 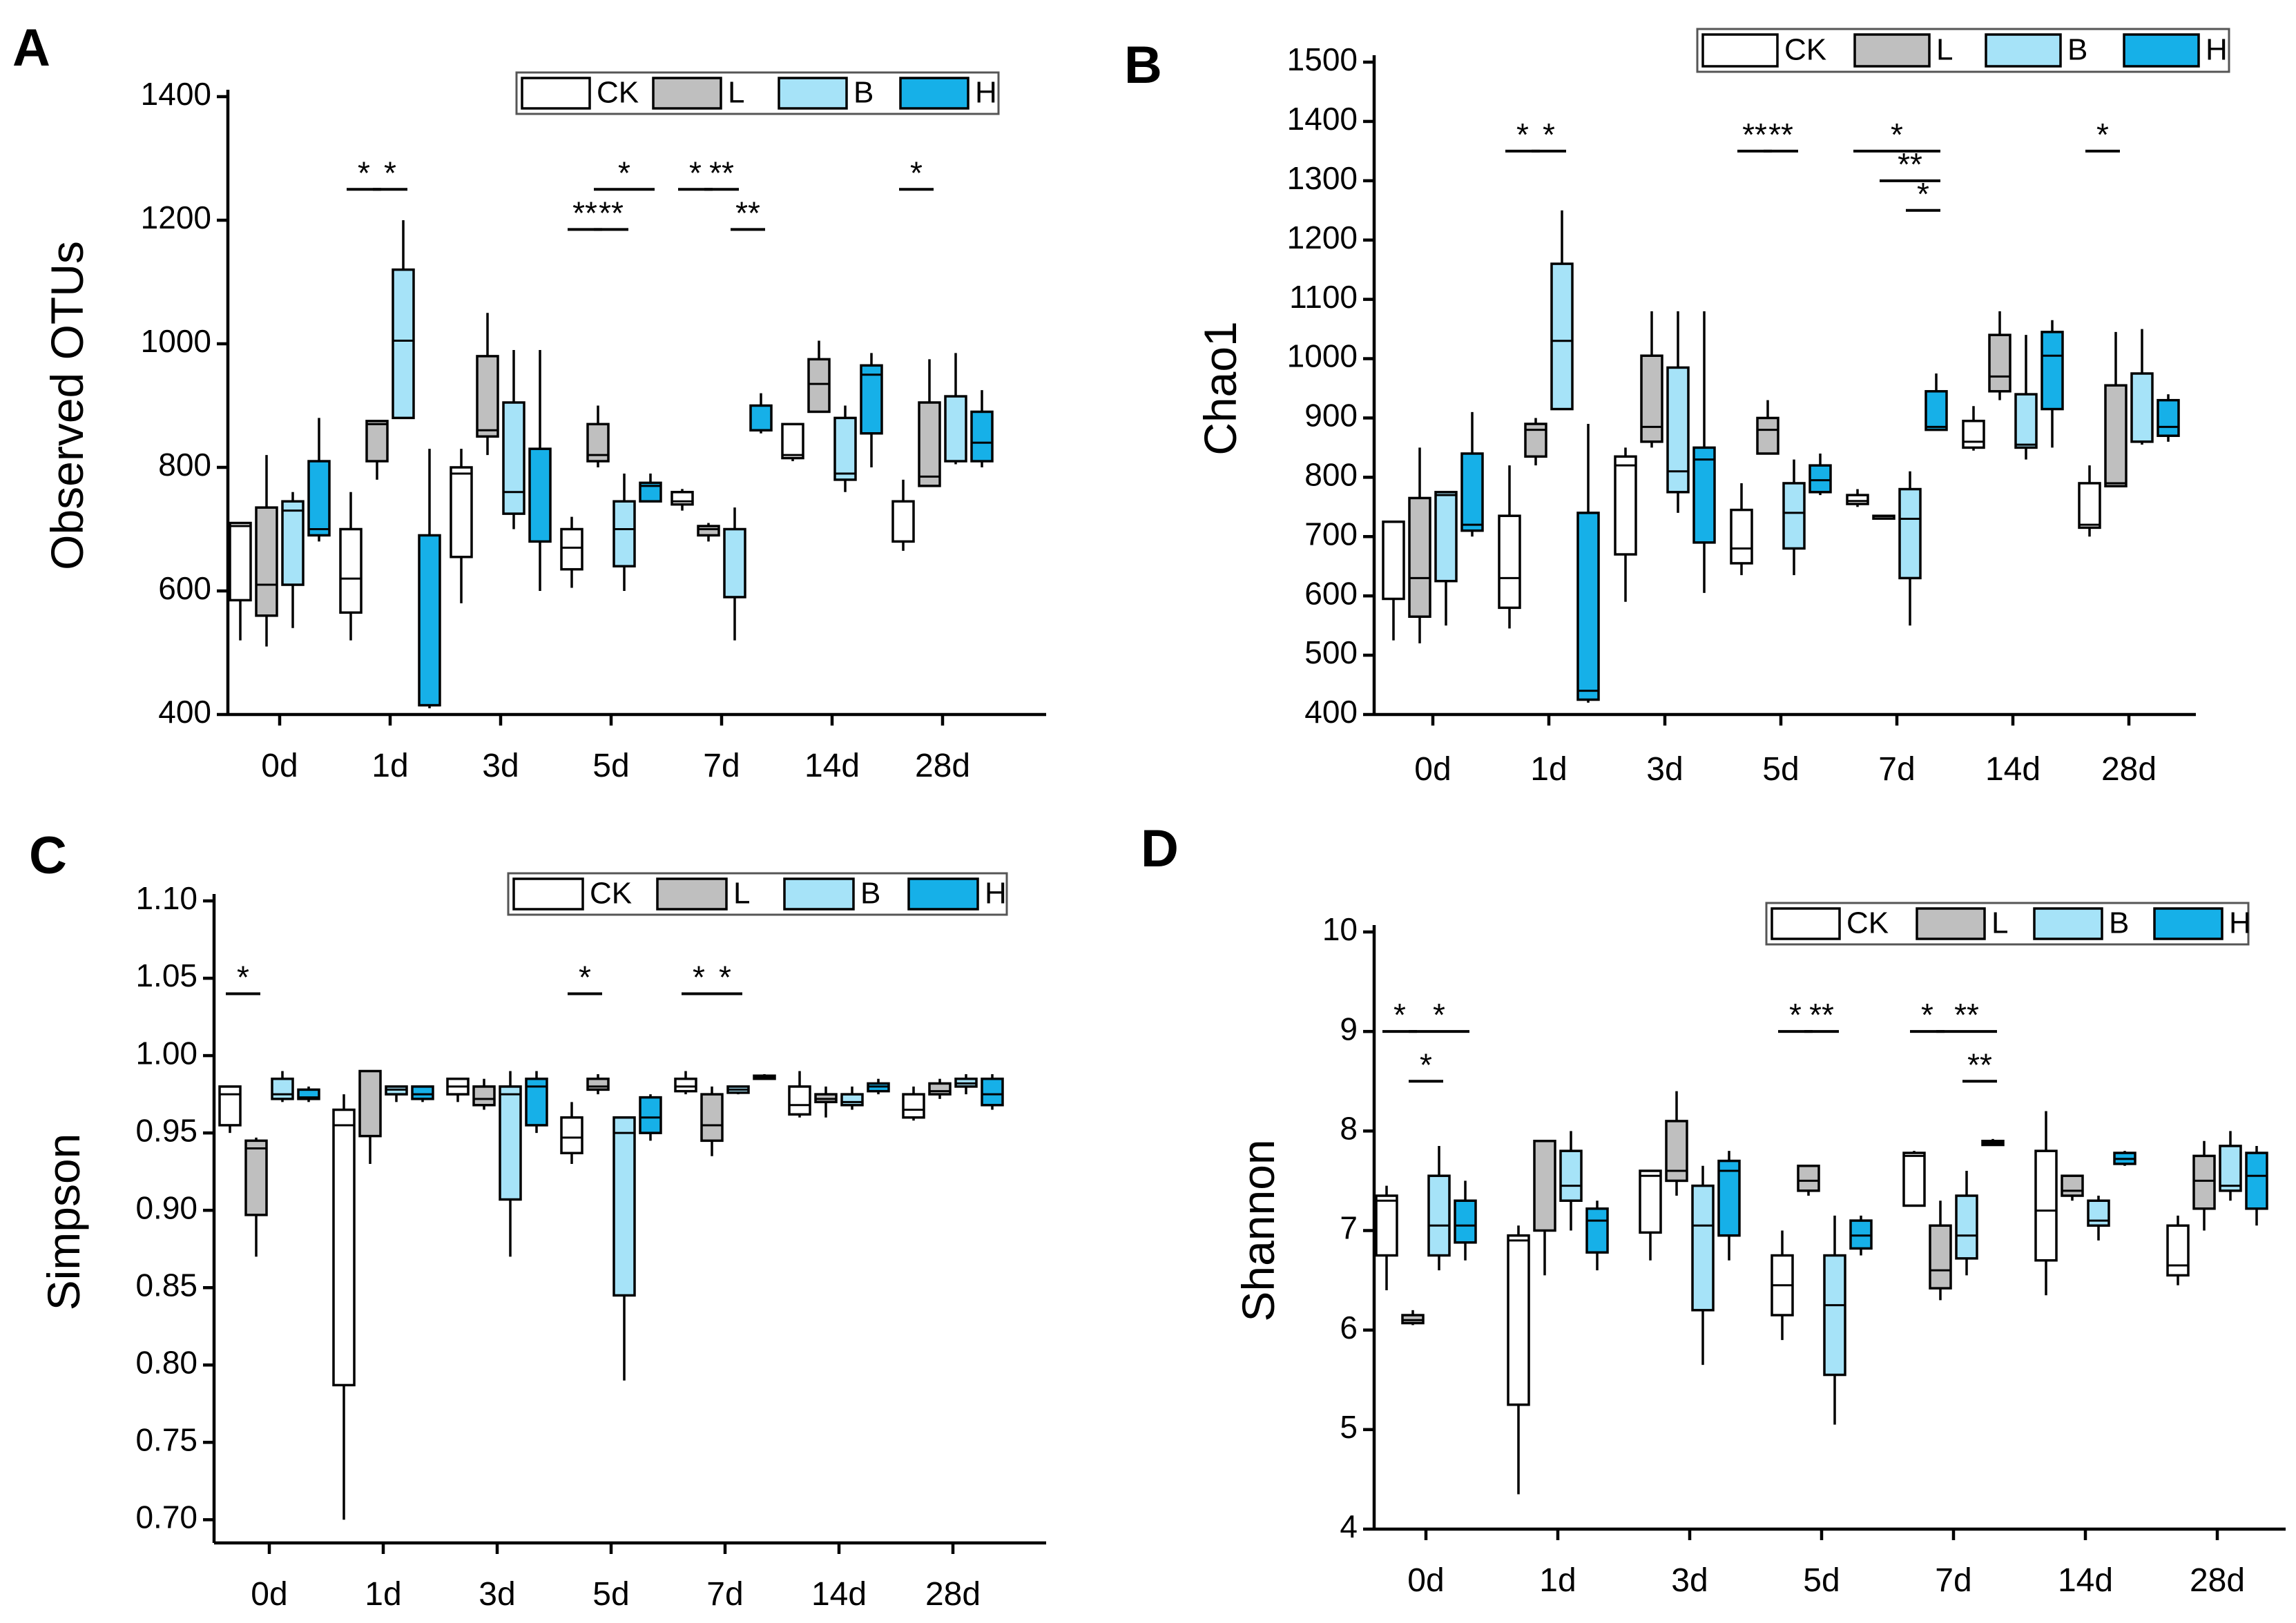 I want to click on box-l-7d, so click(x=712, y=1121).